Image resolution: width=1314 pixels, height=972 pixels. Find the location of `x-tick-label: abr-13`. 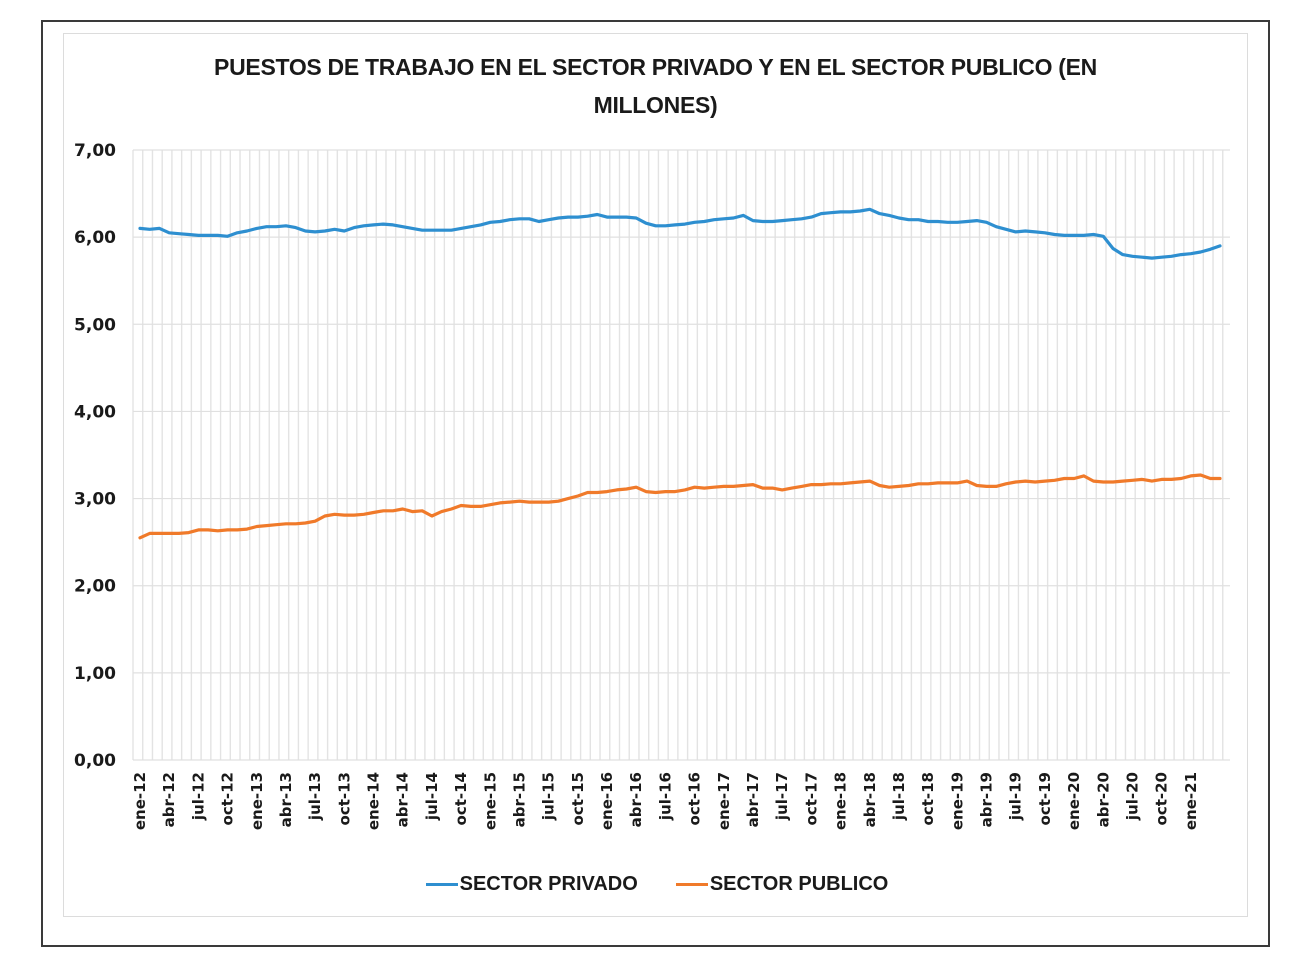

x-tick-label: abr-13 is located at coordinates (286, 799).